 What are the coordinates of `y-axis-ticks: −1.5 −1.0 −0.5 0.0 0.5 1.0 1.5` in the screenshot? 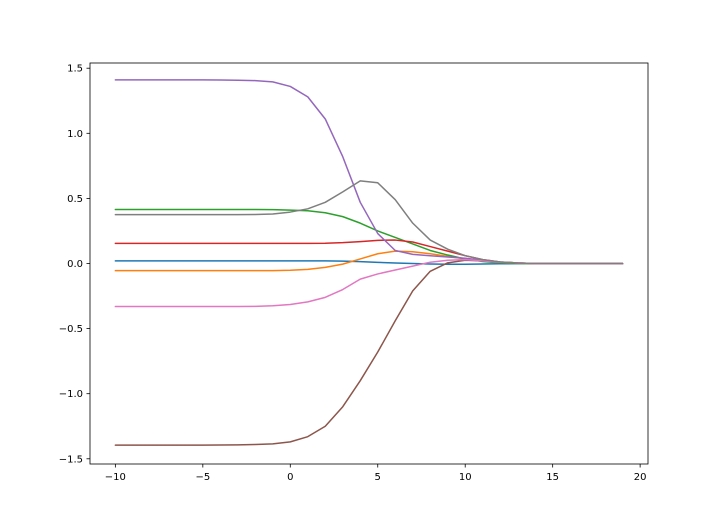 It's located at (74, 264).